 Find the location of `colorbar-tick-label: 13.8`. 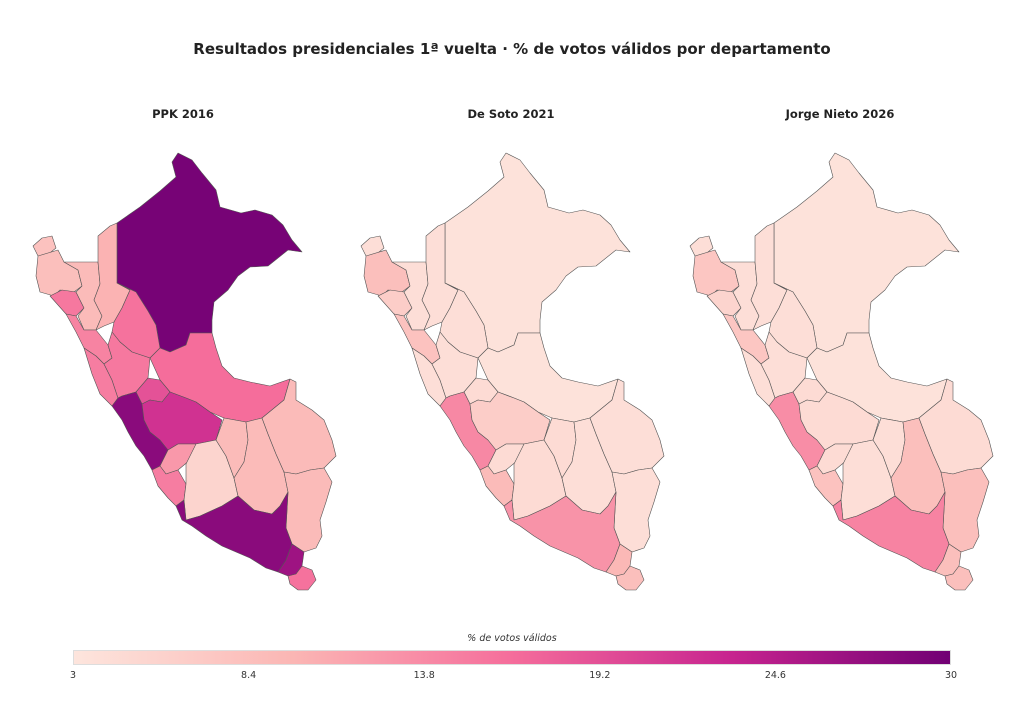

colorbar-tick-label: 13.8 is located at coordinates (424, 675).